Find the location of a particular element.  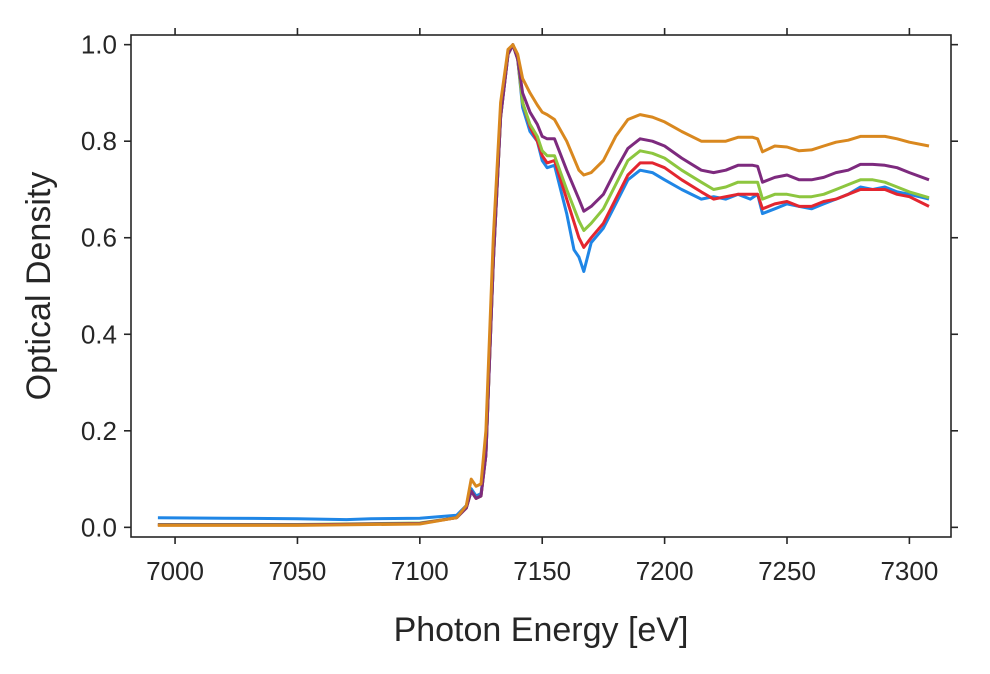

y-tick-label: 0.4 is located at coordinates (99, 334).